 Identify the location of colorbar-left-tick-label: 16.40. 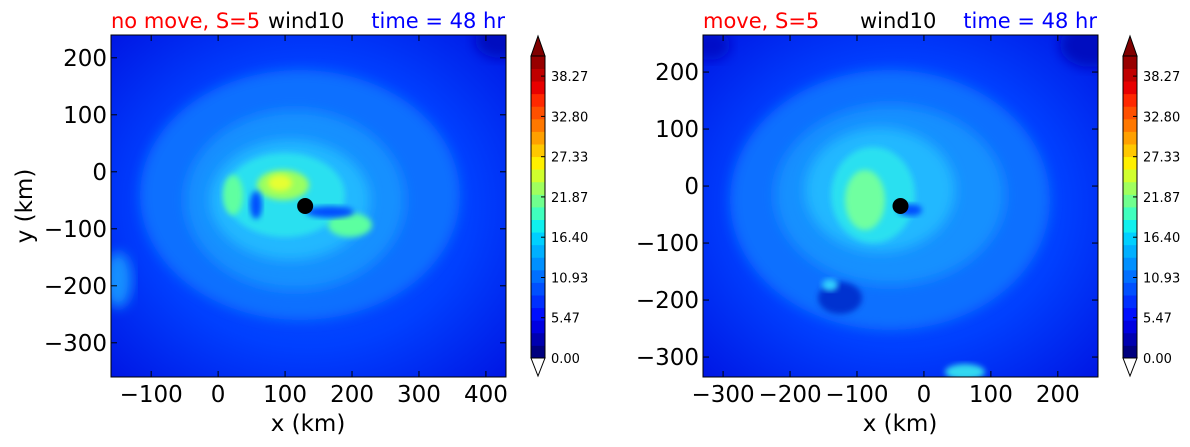
(569, 238).